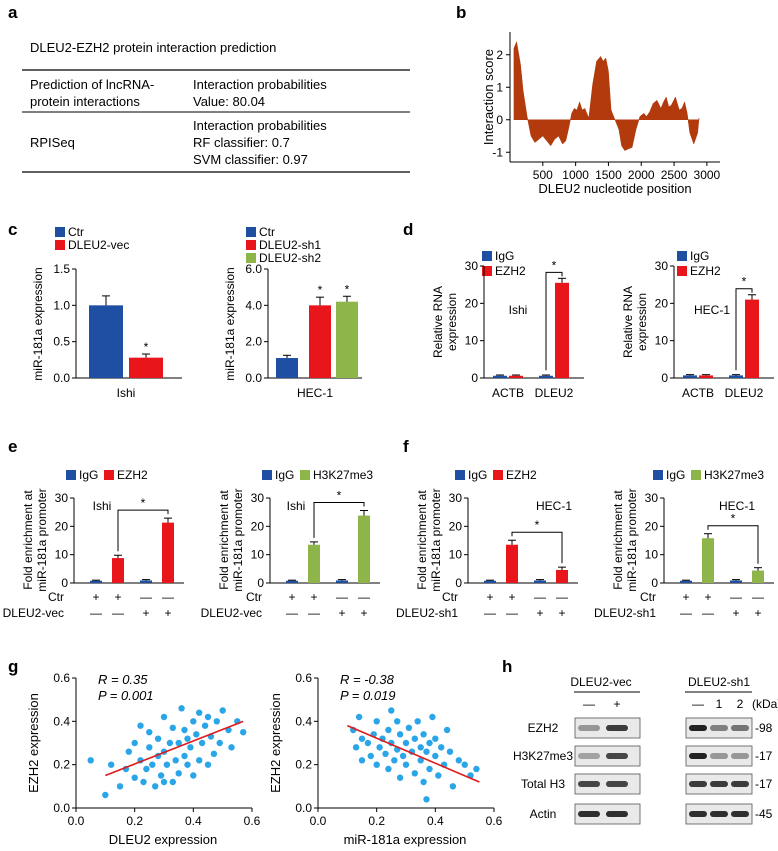 The width and height of the screenshot is (778, 851). What do you see at coordinates (575, 175) in the screenshot?
I see `x-tick-label: 1000` at bounding box center [575, 175].